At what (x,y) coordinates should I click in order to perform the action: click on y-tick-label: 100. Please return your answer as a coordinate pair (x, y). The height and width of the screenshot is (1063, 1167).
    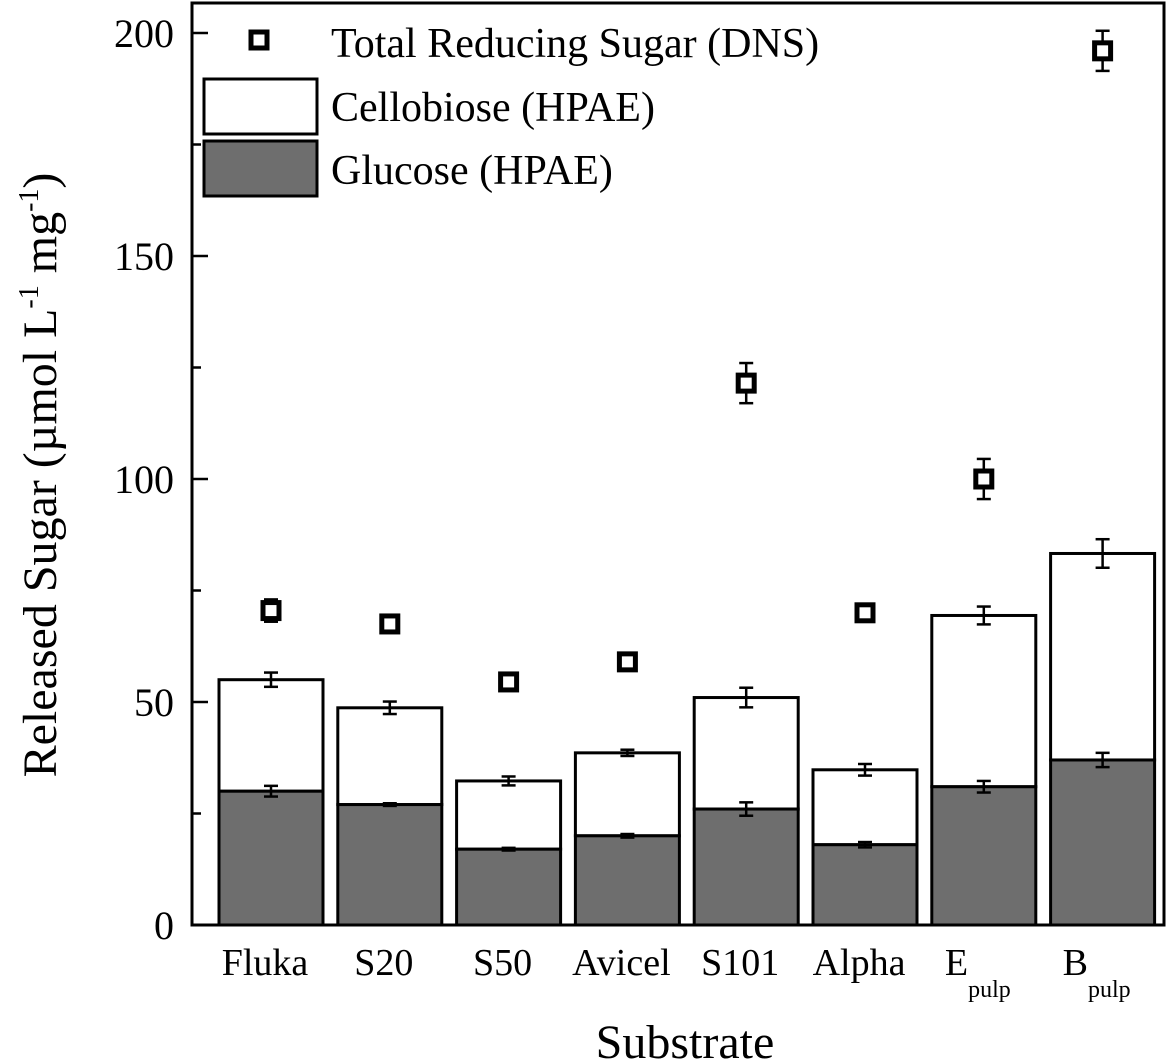
    Looking at the image, I should click on (144, 479).